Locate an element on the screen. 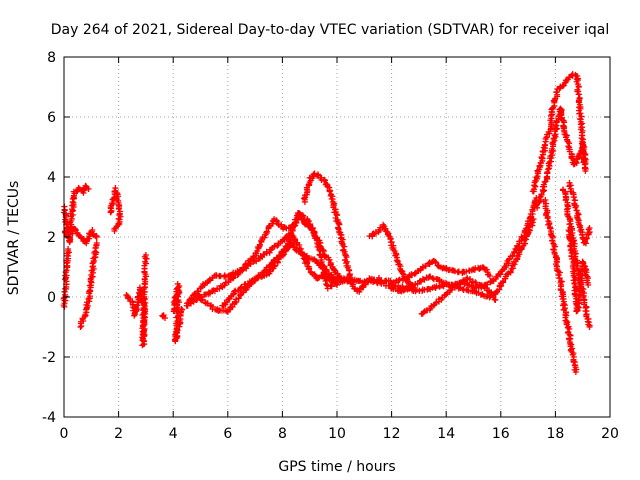 The height and width of the screenshot is (480, 640). track-track-v is located at coordinates (579, 213).